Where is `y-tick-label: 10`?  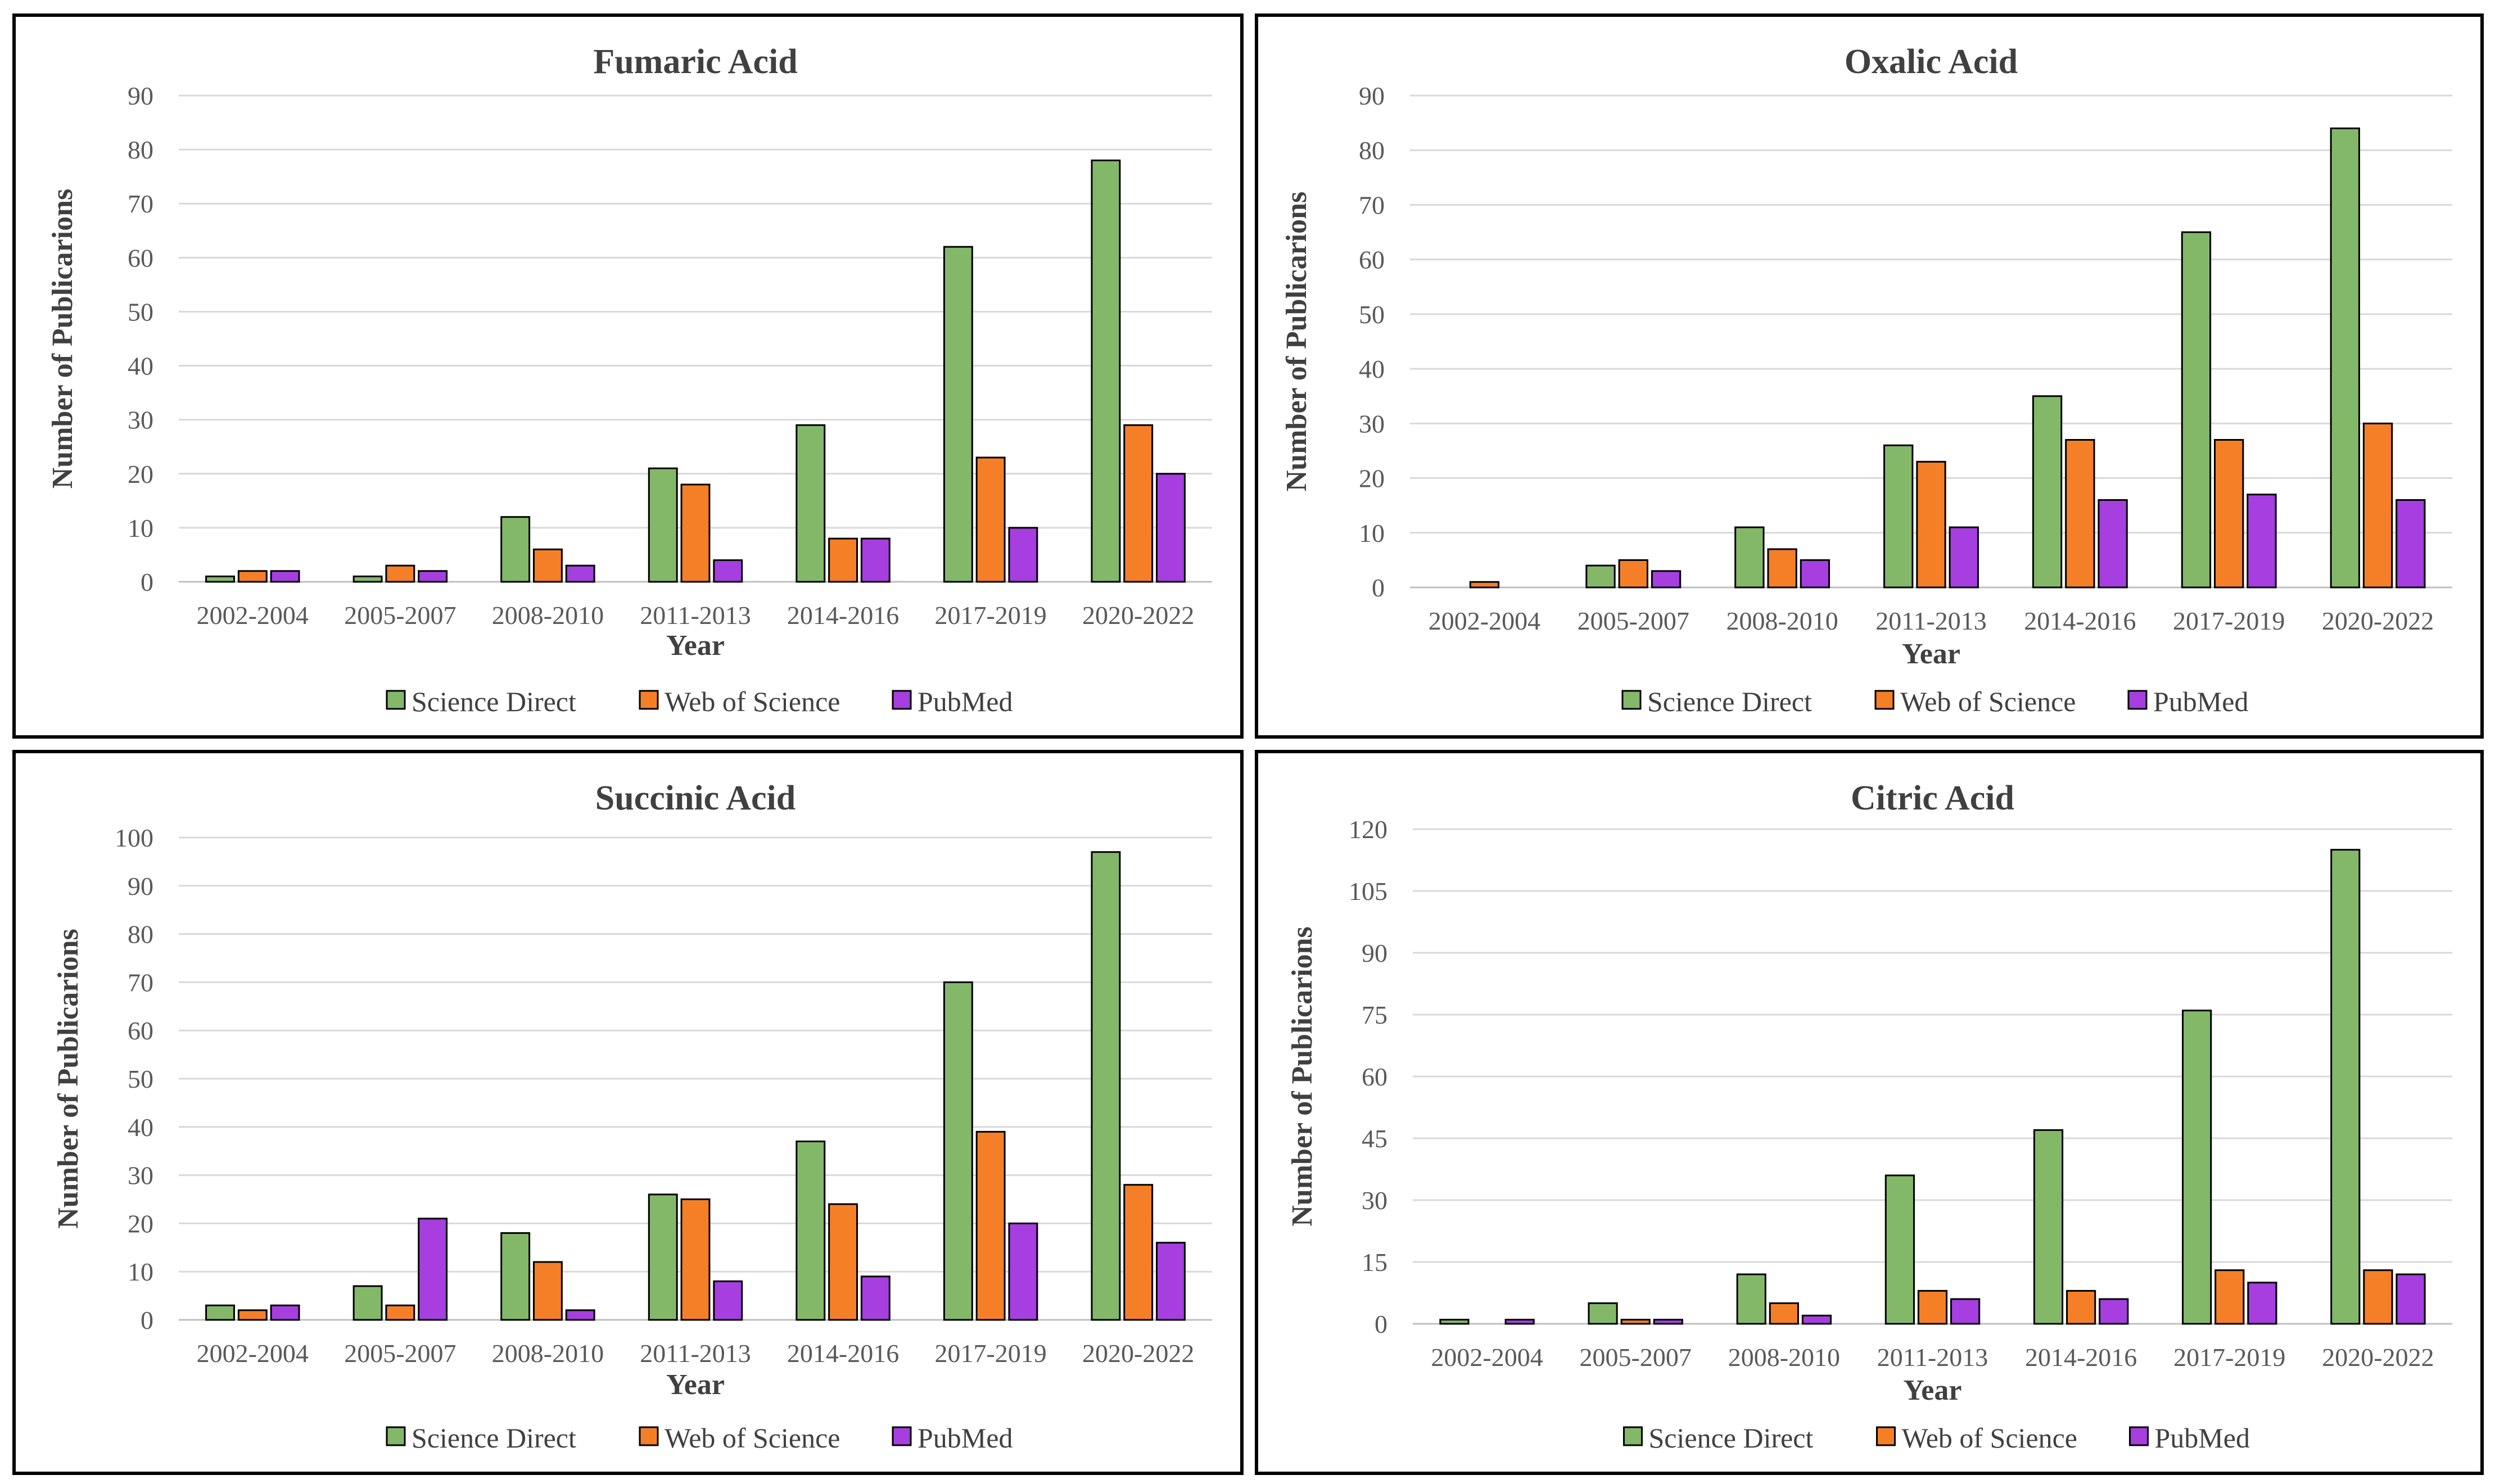 y-tick-label: 10 is located at coordinates (1372, 533).